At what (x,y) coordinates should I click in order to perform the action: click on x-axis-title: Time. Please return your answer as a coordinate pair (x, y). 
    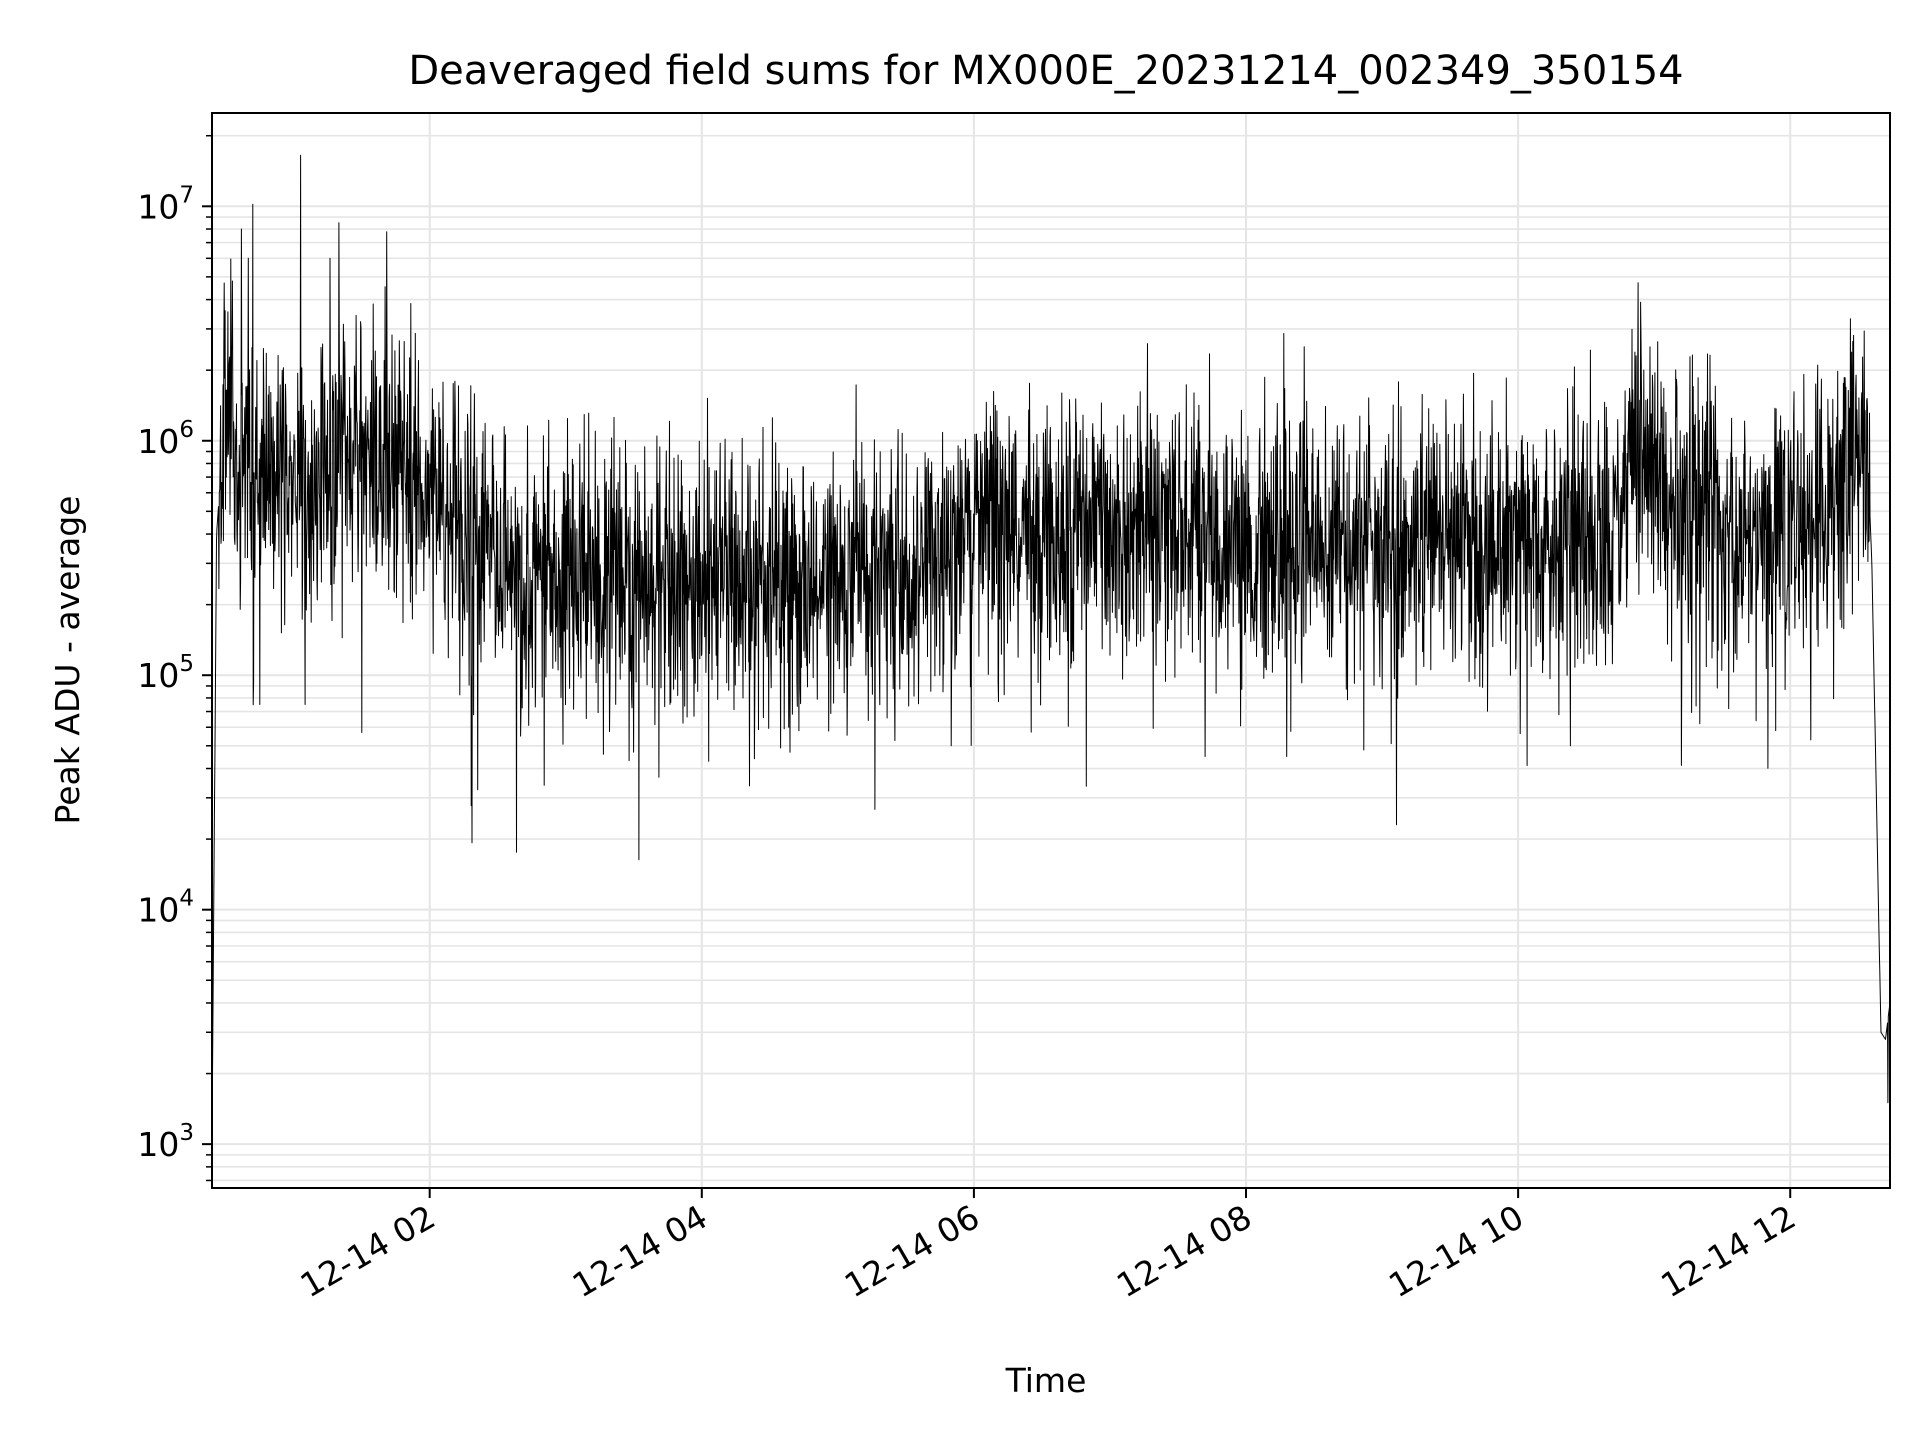
    Looking at the image, I should click on (1046, 1380).